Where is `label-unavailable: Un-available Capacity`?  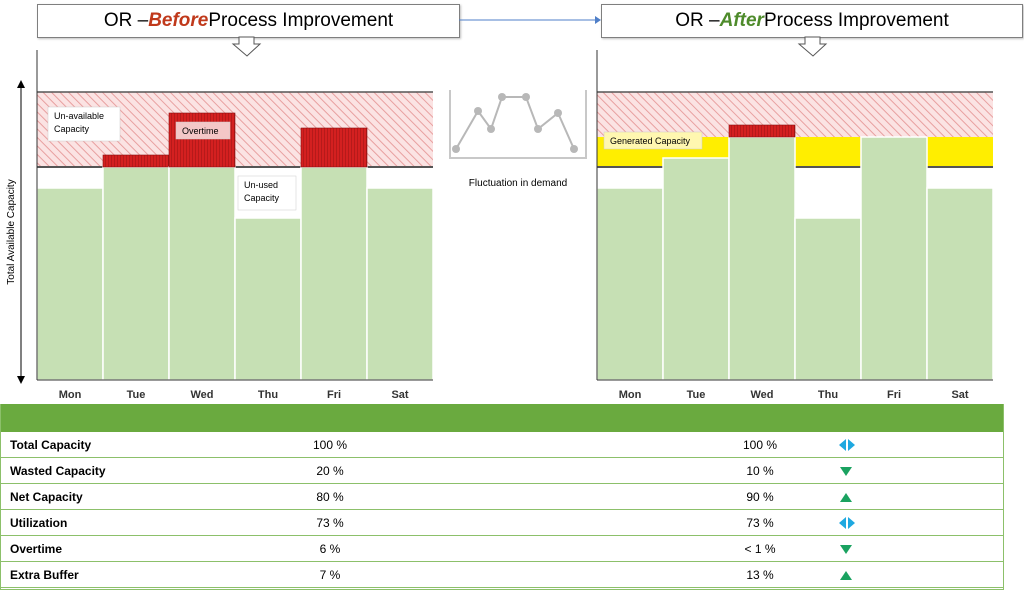 label-unavailable: Un-available Capacity is located at coordinates (84, 124).